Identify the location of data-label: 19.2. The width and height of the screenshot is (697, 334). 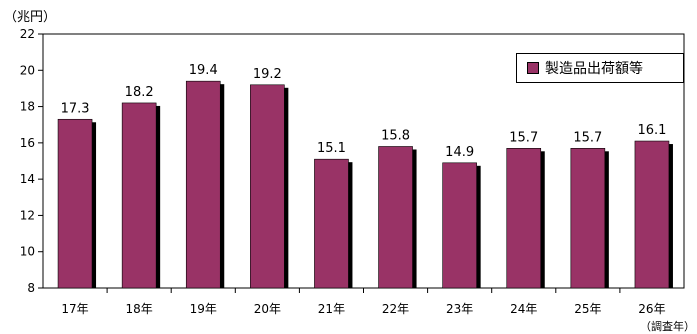
(267, 74).